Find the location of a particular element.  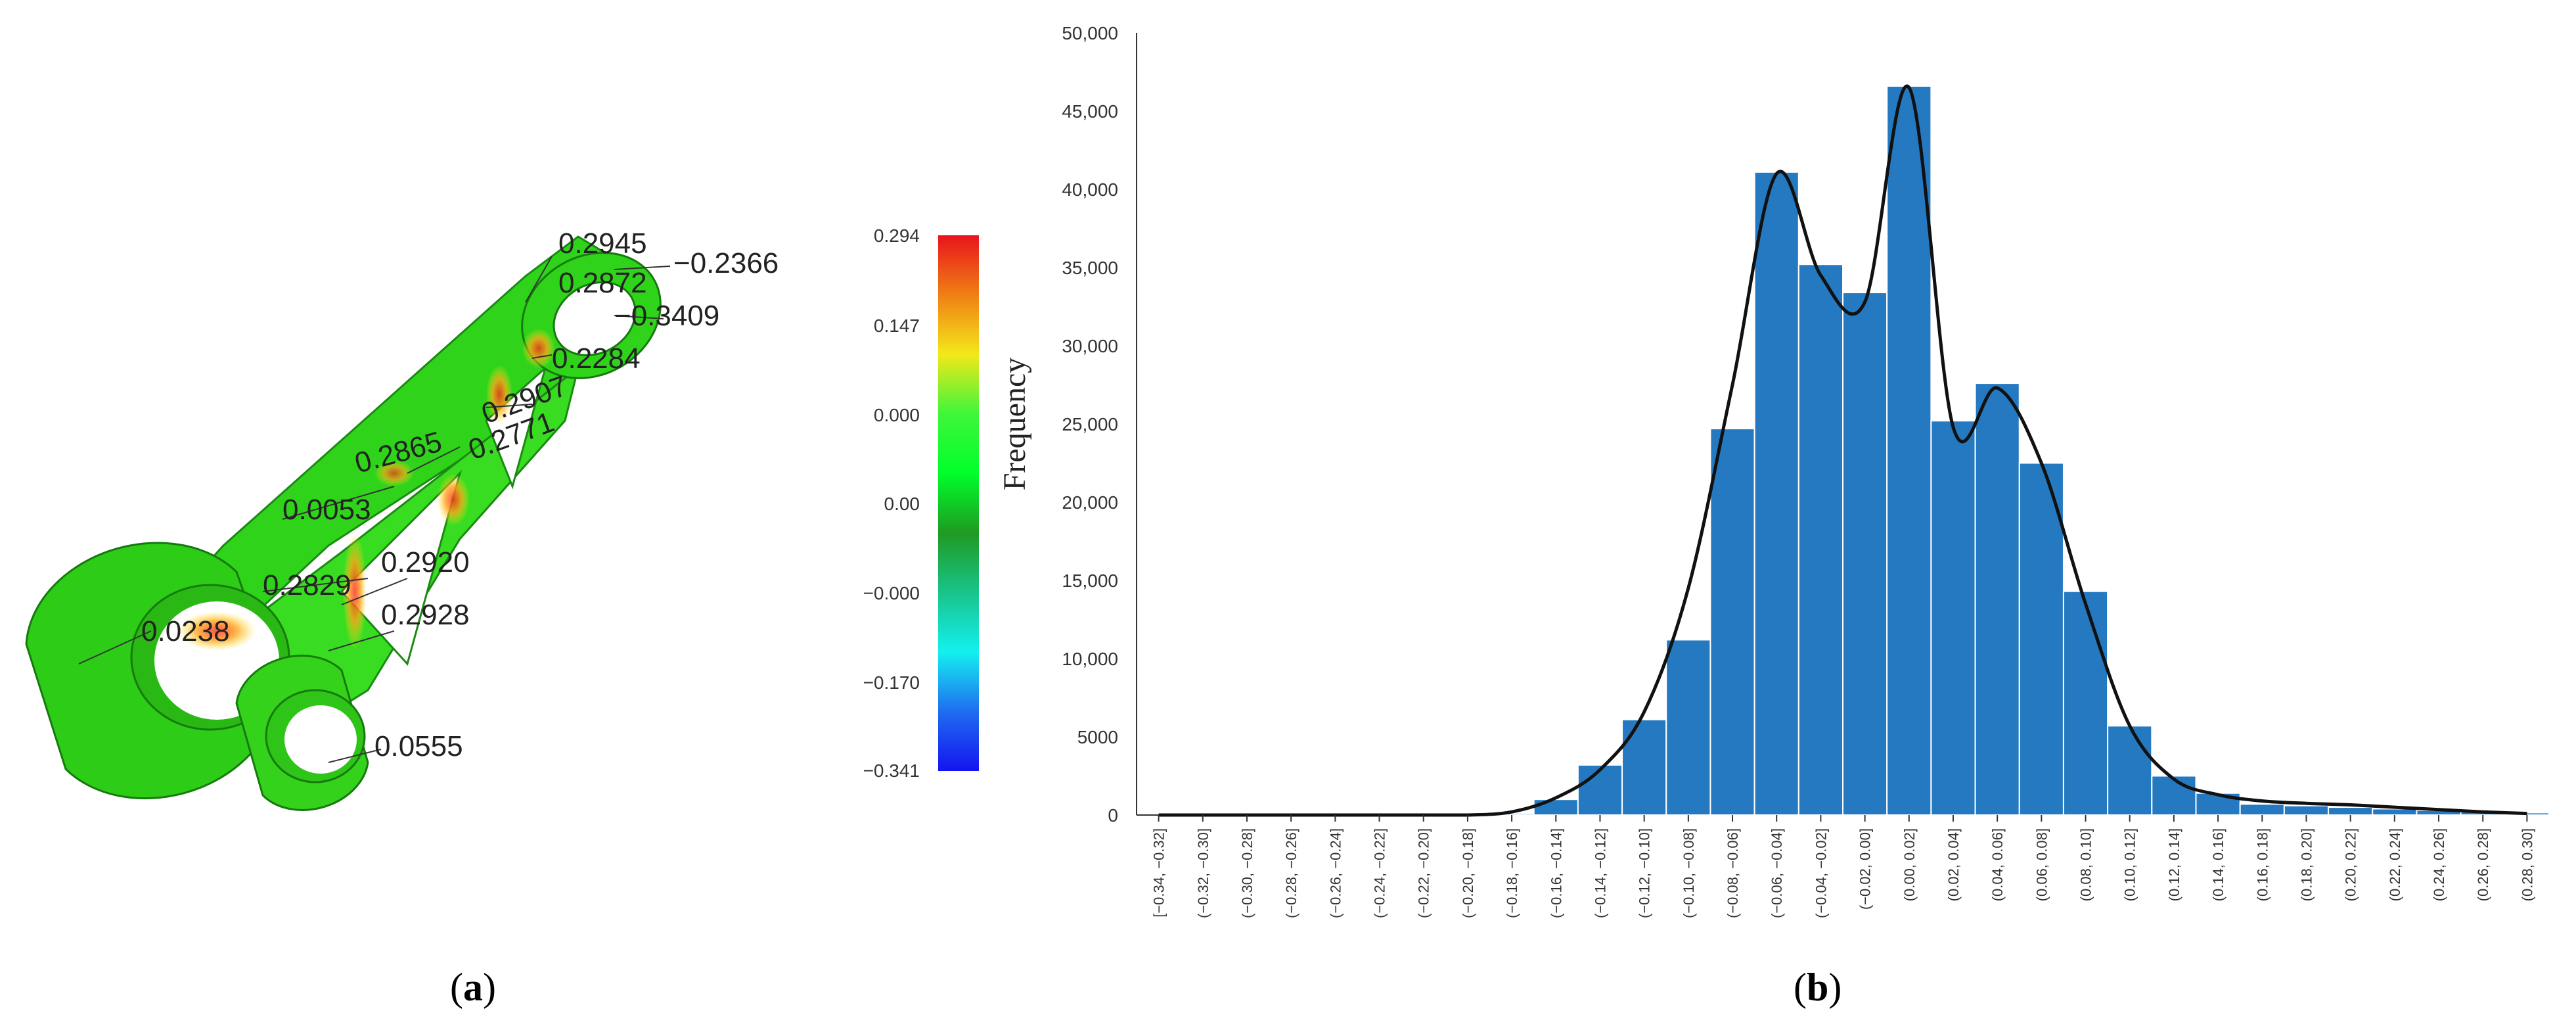

x-tick-label: (0.16, 0.18] is located at coordinates (2262, 864).